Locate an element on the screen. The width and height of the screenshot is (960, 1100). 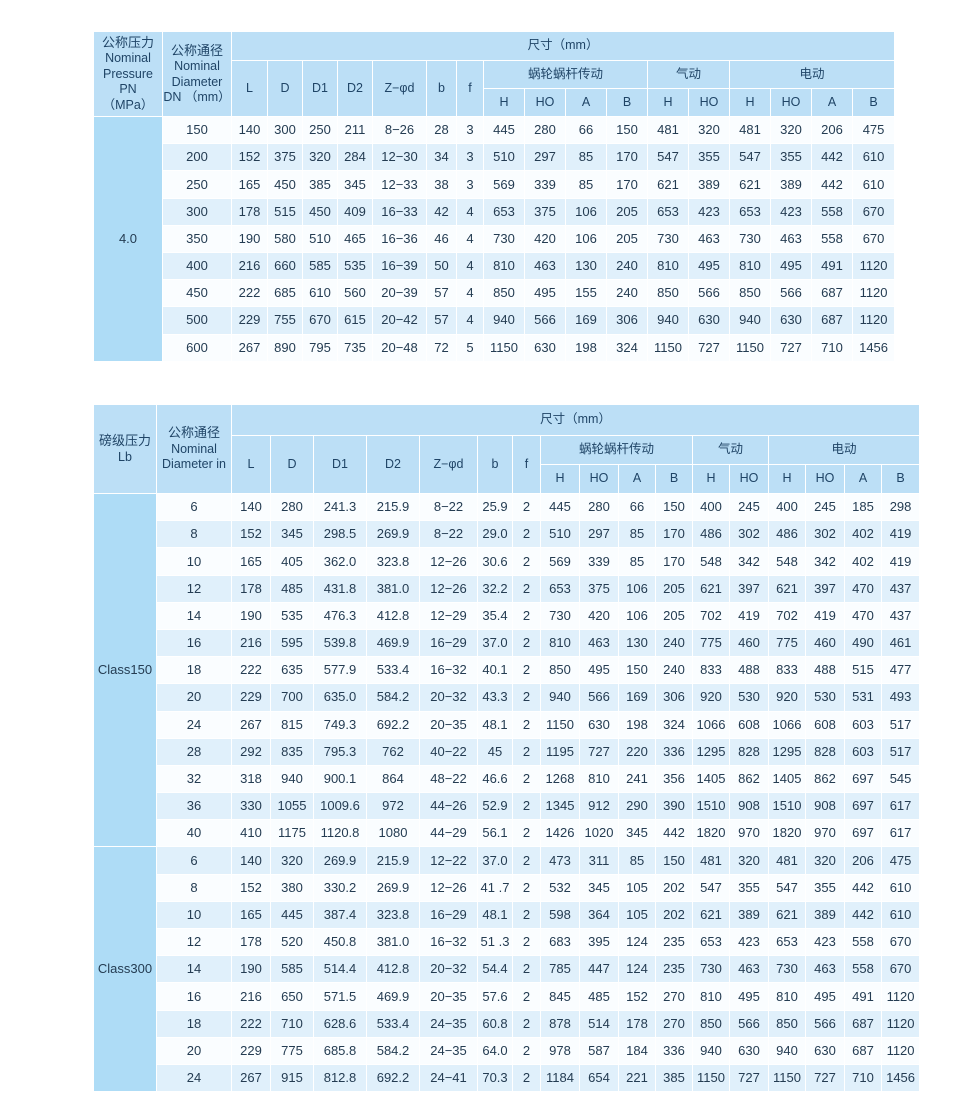
header-ndin-en3: in is located at coordinates (221, 464).